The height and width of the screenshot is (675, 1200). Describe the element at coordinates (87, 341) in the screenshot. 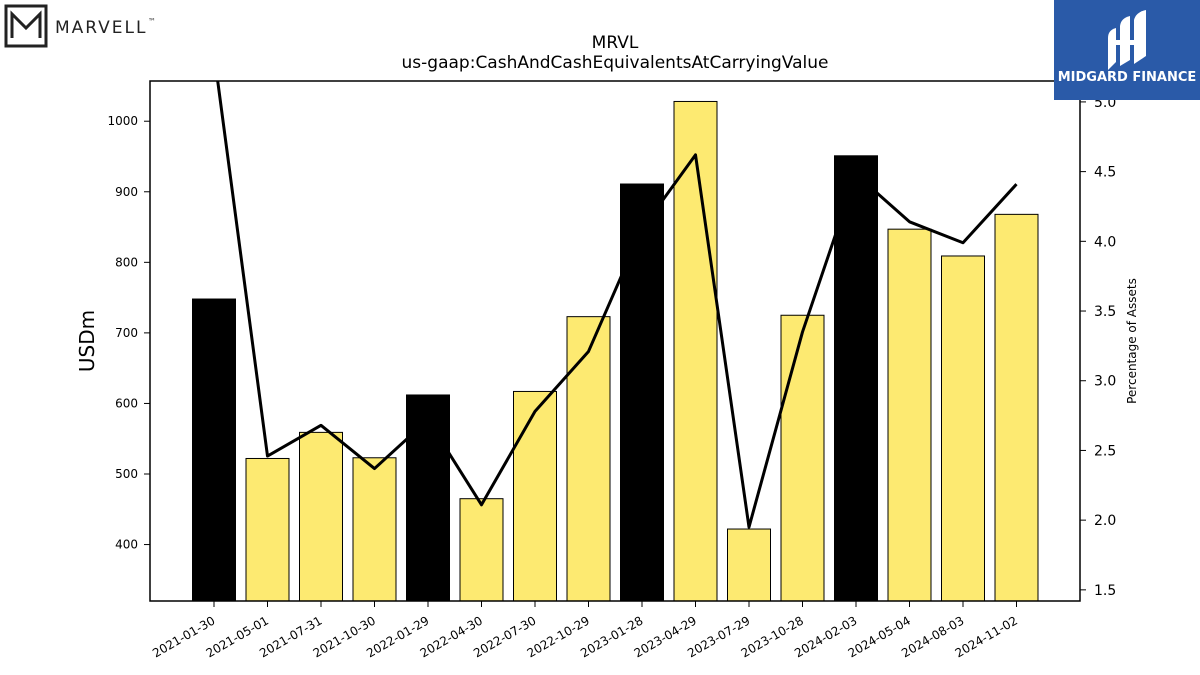

I see `y-axis-label: USDm` at that location.